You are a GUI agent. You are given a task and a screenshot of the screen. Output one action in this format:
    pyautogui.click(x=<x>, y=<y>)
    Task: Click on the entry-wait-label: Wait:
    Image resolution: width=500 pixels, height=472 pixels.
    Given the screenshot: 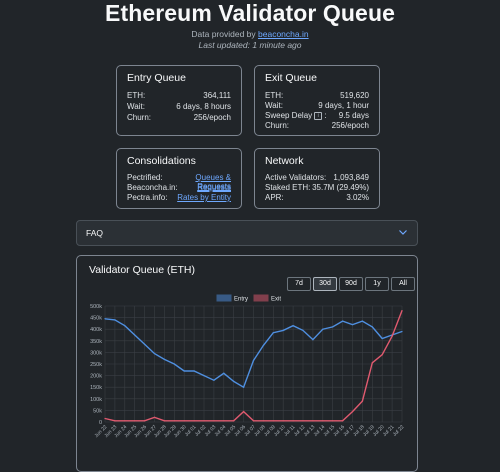 What is the action you would take?
    pyautogui.click(x=136, y=106)
    